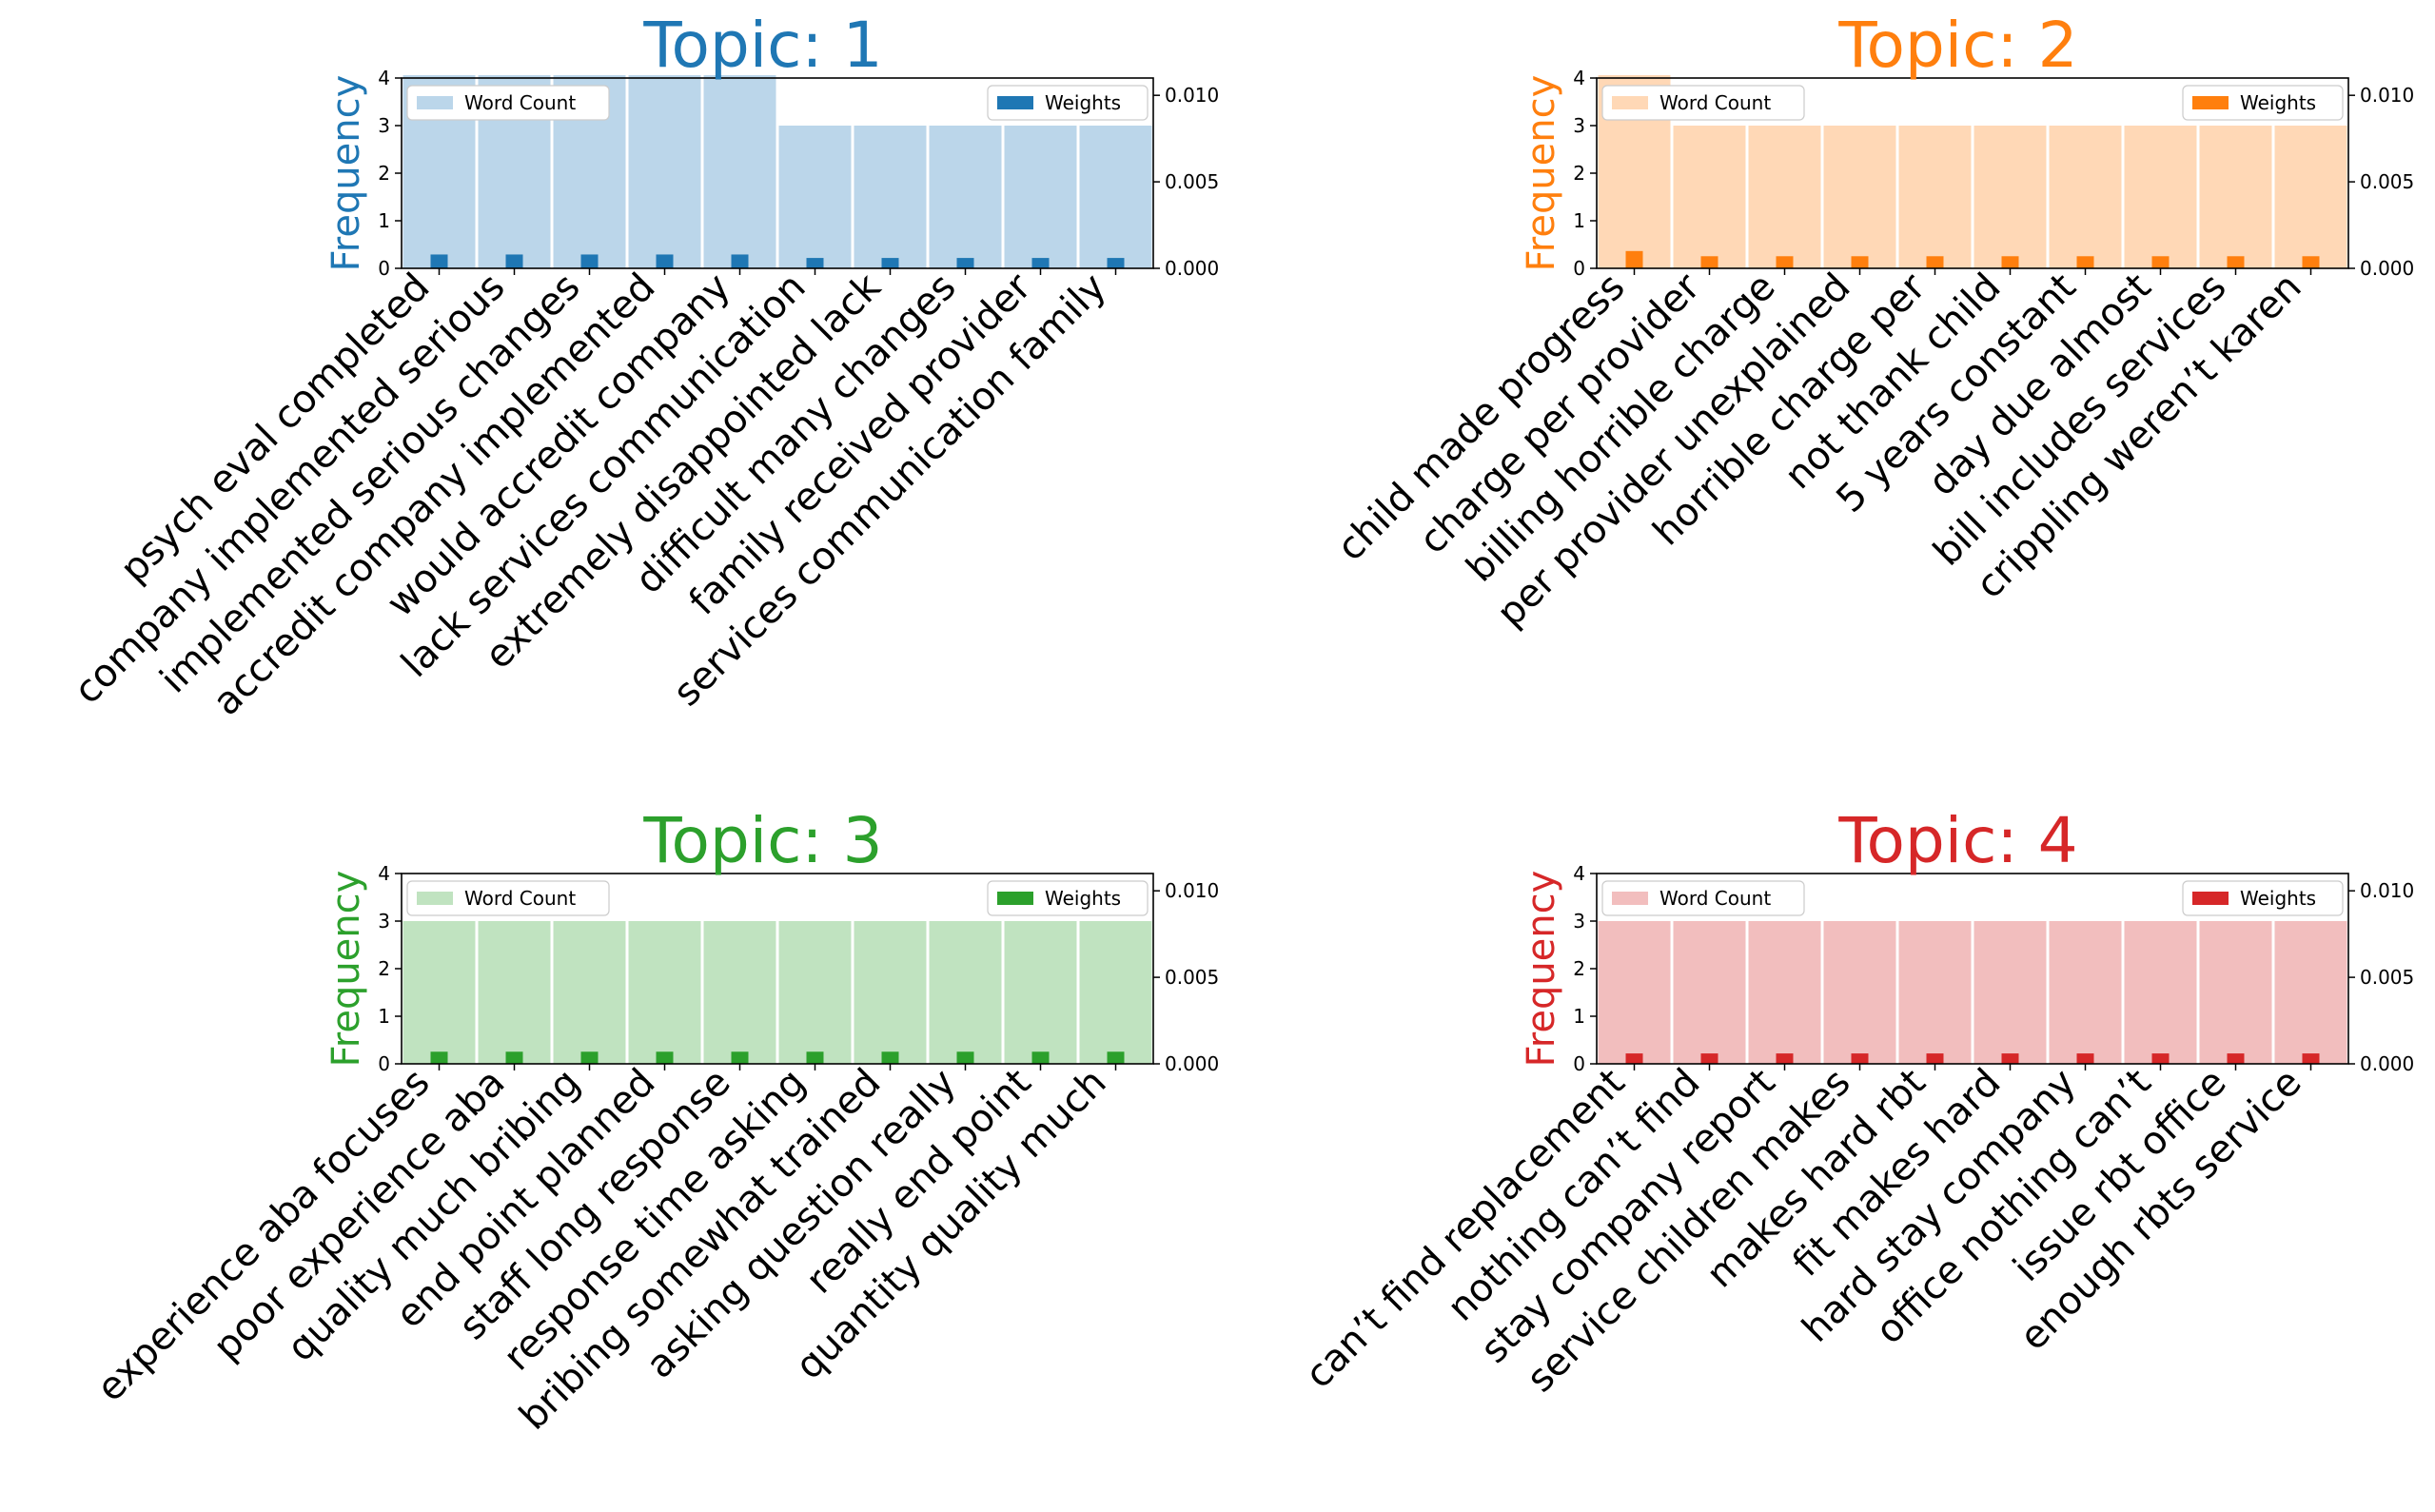 The image size is (2435, 1512). I want to click on x-tick-label: billing horrible charge, so click(1620, 428).